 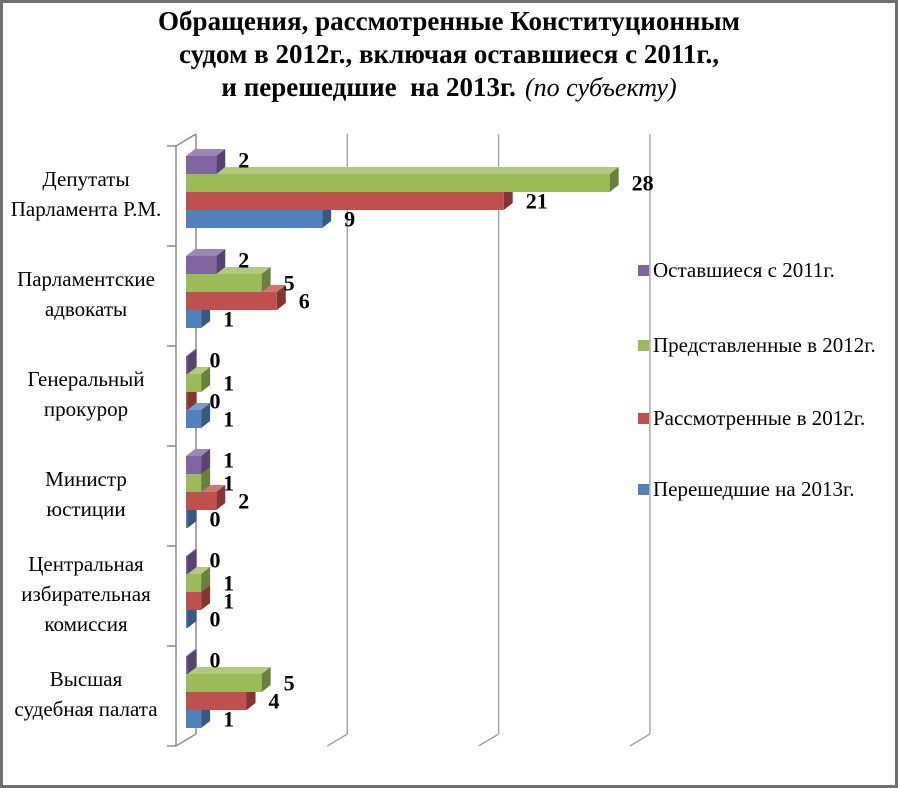 I want to click on bar-series1-cat0, so click(x=402, y=179).